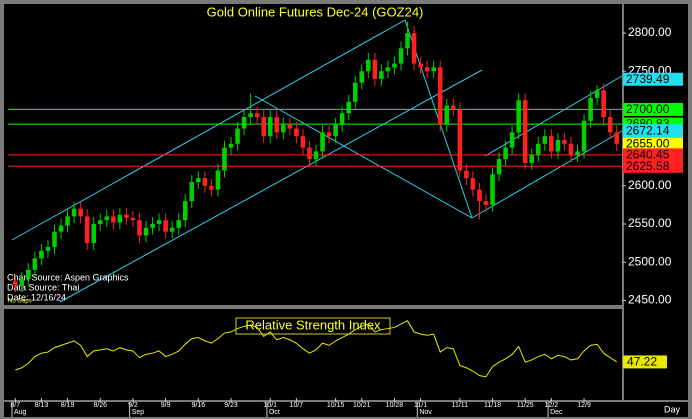 This screenshot has height=419, width=692. I want to click on x-tick-label: 9/23, so click(231, 405).